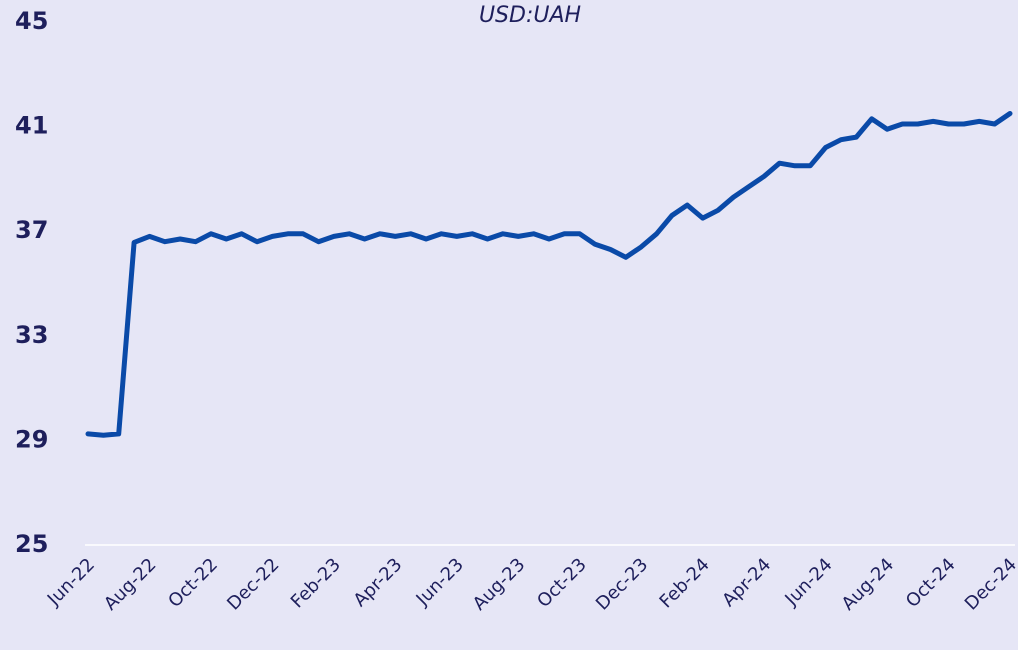 The image size is (1018, 650). I want to click on y-tick-label: 41, so click(31, 126).